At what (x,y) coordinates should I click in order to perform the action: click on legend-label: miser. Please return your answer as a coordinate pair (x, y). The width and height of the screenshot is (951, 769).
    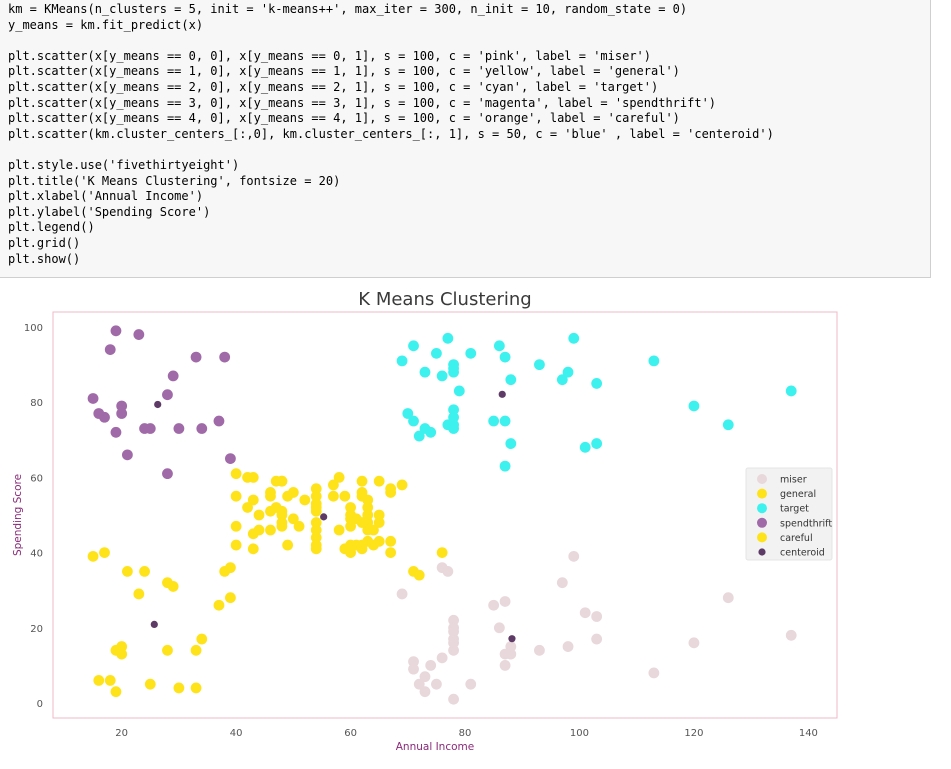
    Looking at the image, I should click on (793, 480).